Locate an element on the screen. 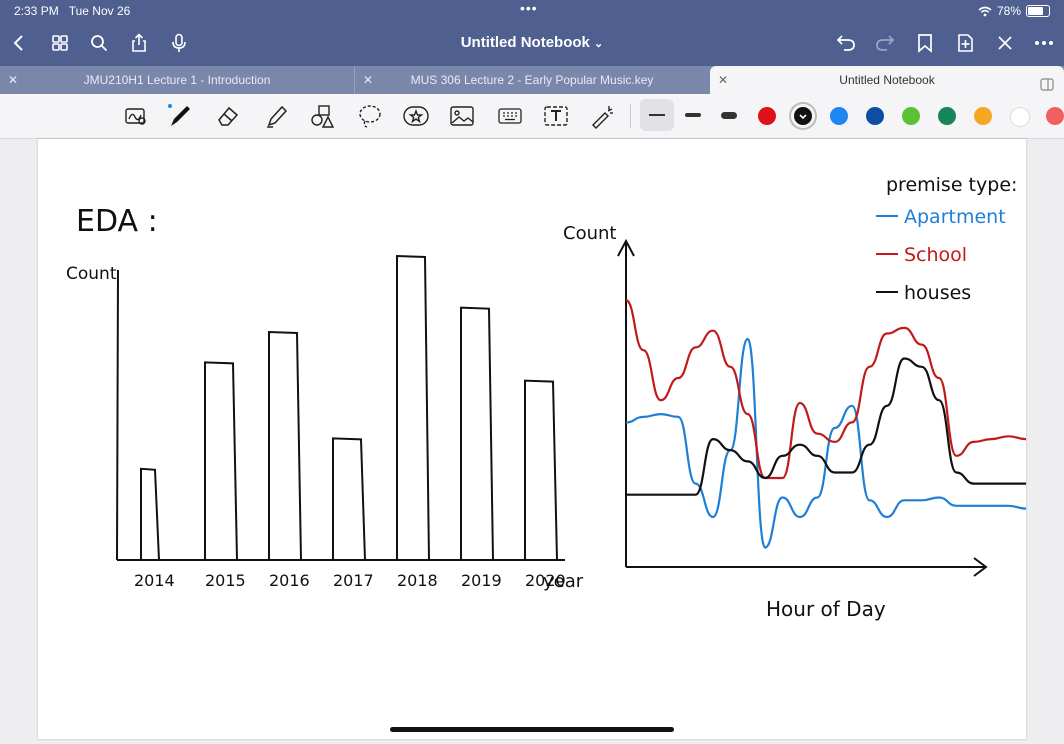 The height and width of the screenshot is (744, 1064). notebook-title: Untitled Notebook ⌄ is located at coordinates (532, 42).